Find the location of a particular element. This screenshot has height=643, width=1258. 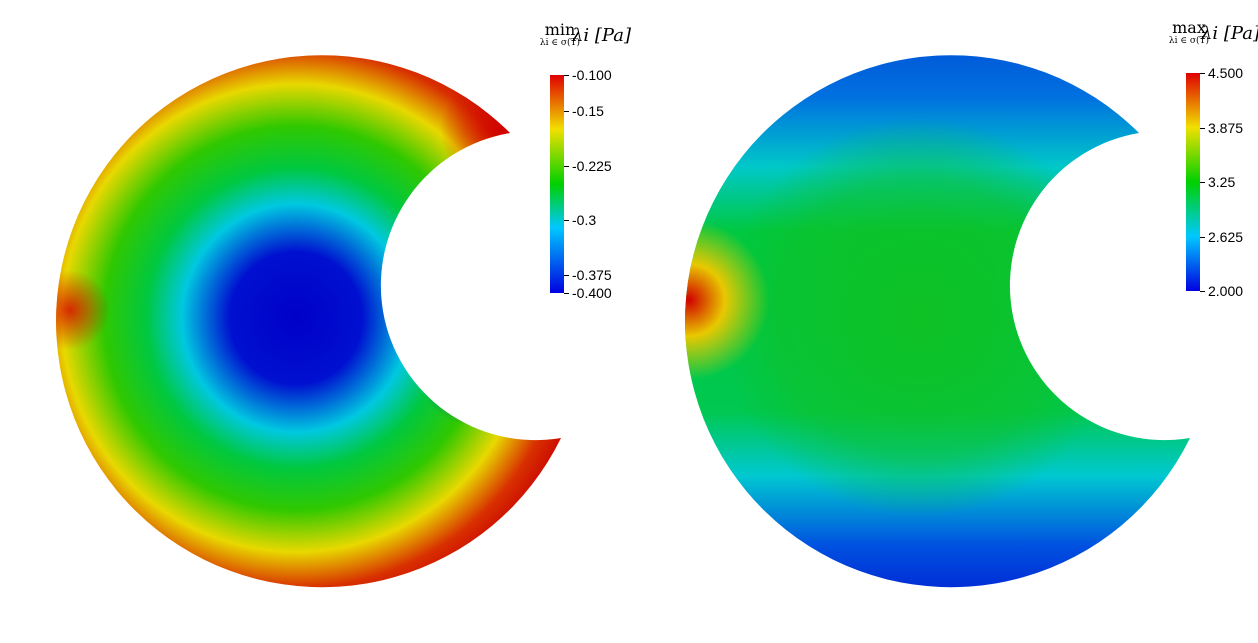

colorbar-tick-label: 3.25 is located at coordinates (1222, 182).